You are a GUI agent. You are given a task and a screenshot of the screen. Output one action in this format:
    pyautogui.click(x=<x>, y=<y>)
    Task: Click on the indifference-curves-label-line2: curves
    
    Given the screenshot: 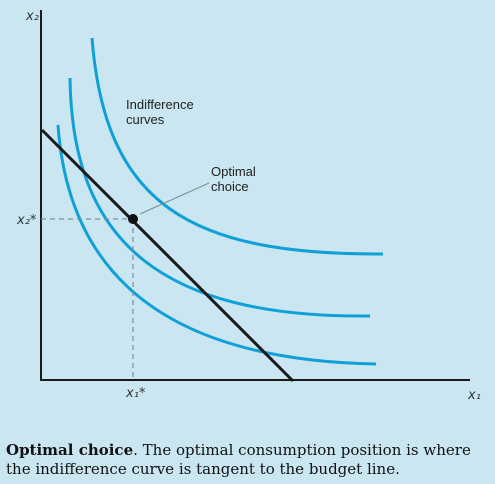 What is the action you would take?
    pyautogui.click(x=145, y=119)
    